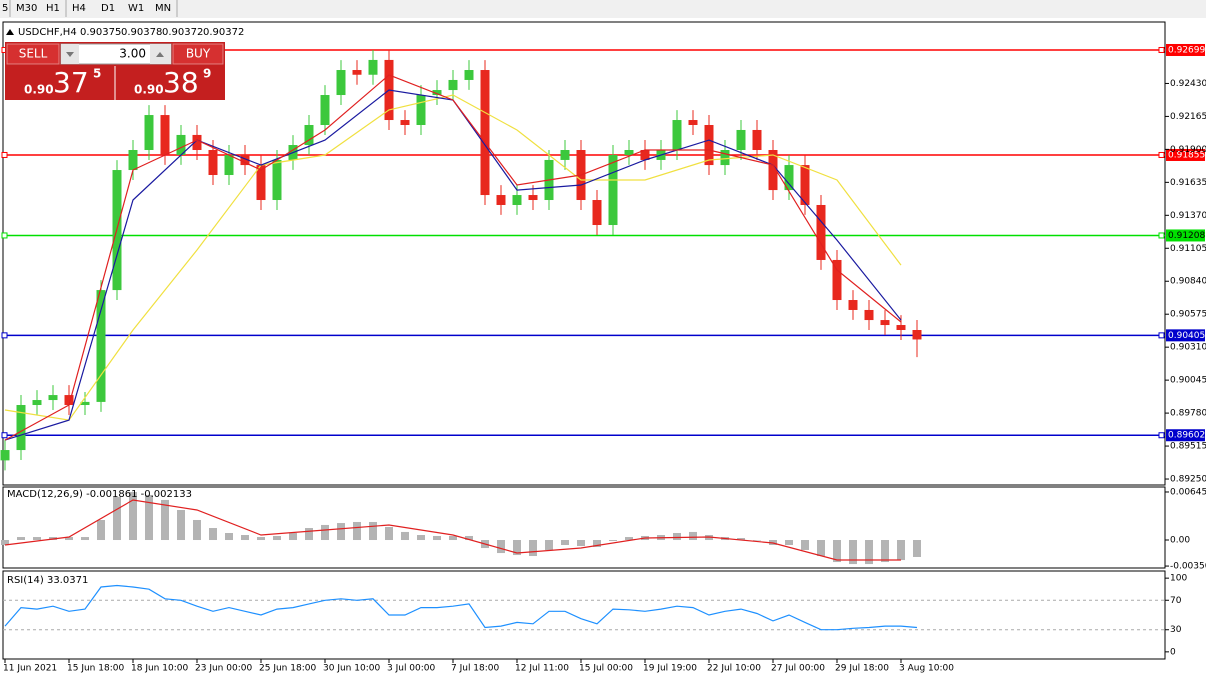 Image resolution: width=1206 pixels, height=685 pixels. I want to click on level-label: 0.89602, so click(1186, 436).